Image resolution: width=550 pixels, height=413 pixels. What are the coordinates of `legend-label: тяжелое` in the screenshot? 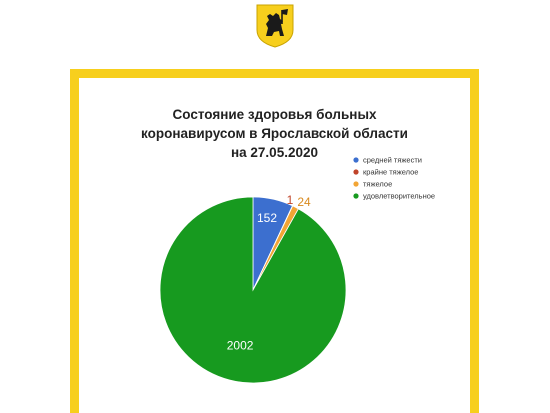 It's located at (377, 184).